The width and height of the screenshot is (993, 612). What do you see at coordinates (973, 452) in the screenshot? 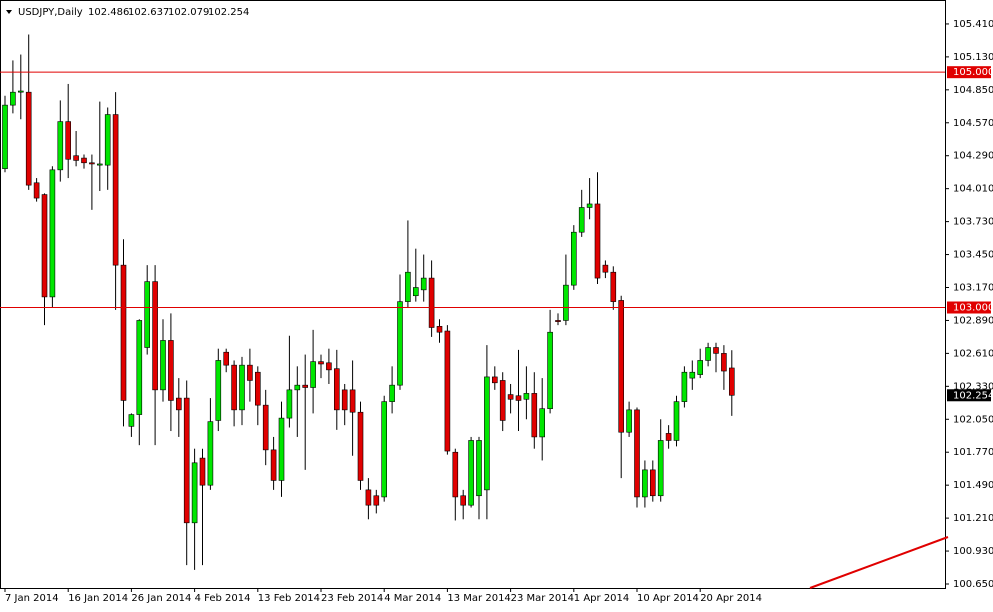
I see `y-tick-label: 101.770` at bounding box center [973, 452].